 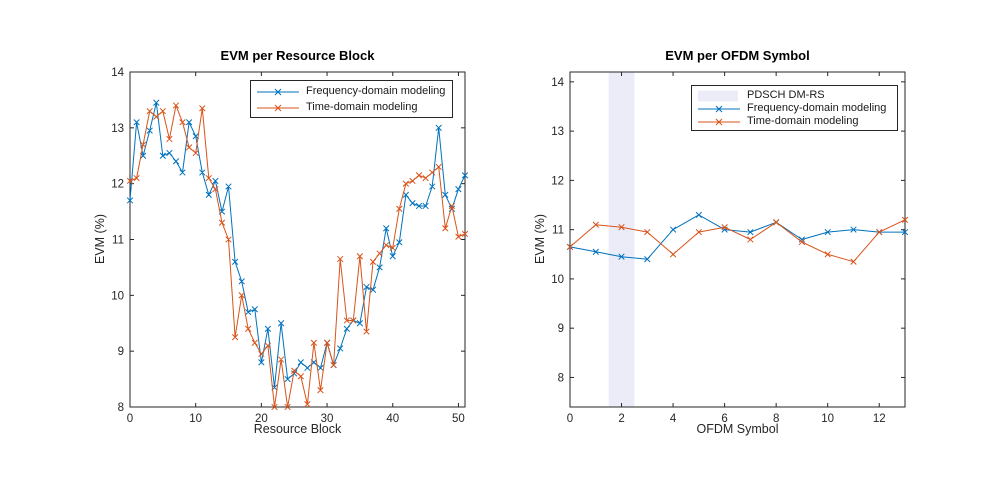 I want to click on y-axis-label-evm-left: EVM (%), so click(x=100, y=239).